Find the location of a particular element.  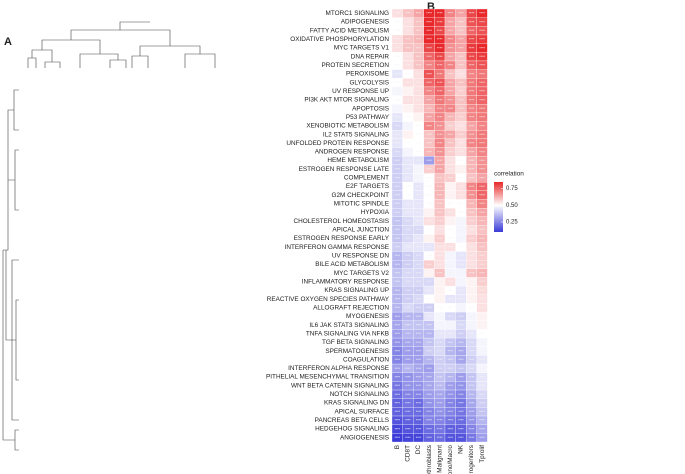

row-label: PROTEIN SECRETION is located at coordinates (356, 65).